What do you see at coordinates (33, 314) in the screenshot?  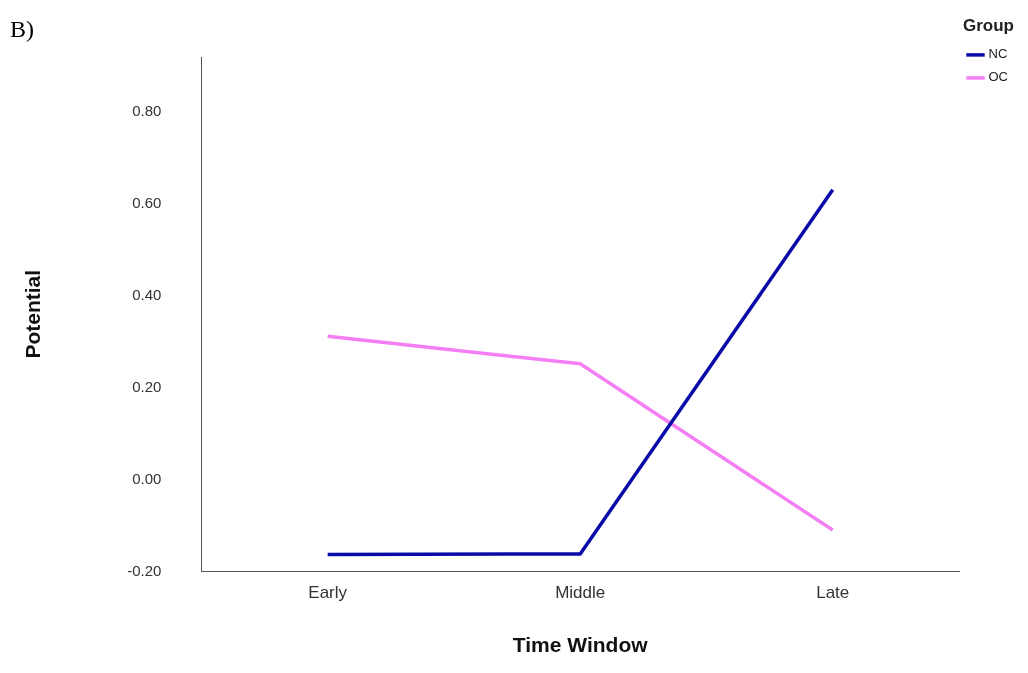 I see `y-axis-title: Potential` at bounding box center [33, 314].